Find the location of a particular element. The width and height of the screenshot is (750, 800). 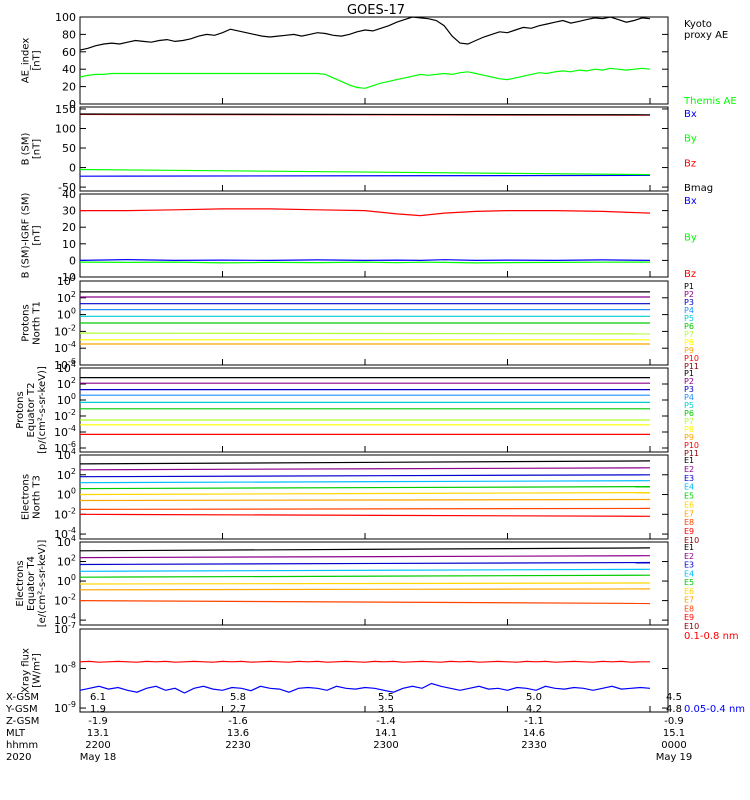

y-axis-label: Protons is located at coordinates (20, 409).